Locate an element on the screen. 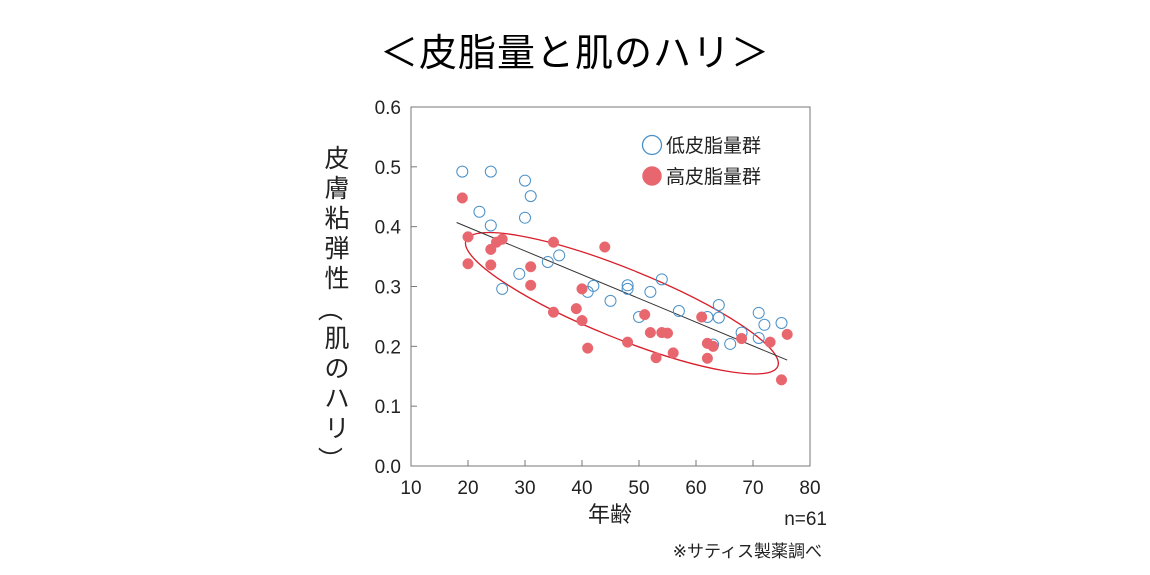 The image size is (1150, 575). x-tick-label: 40 is located at coordinates (581, 488).